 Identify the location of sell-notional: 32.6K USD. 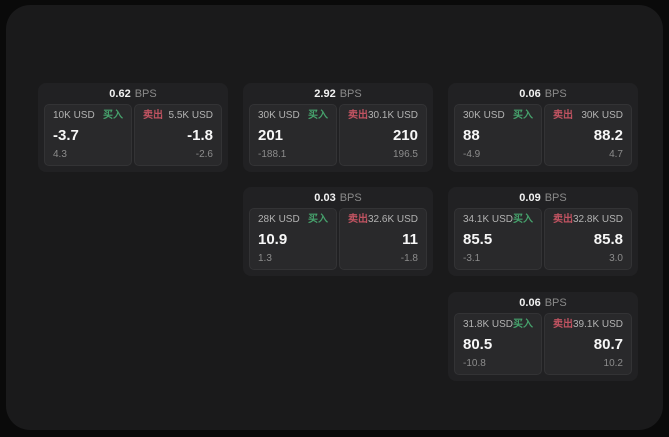
(393, 219).